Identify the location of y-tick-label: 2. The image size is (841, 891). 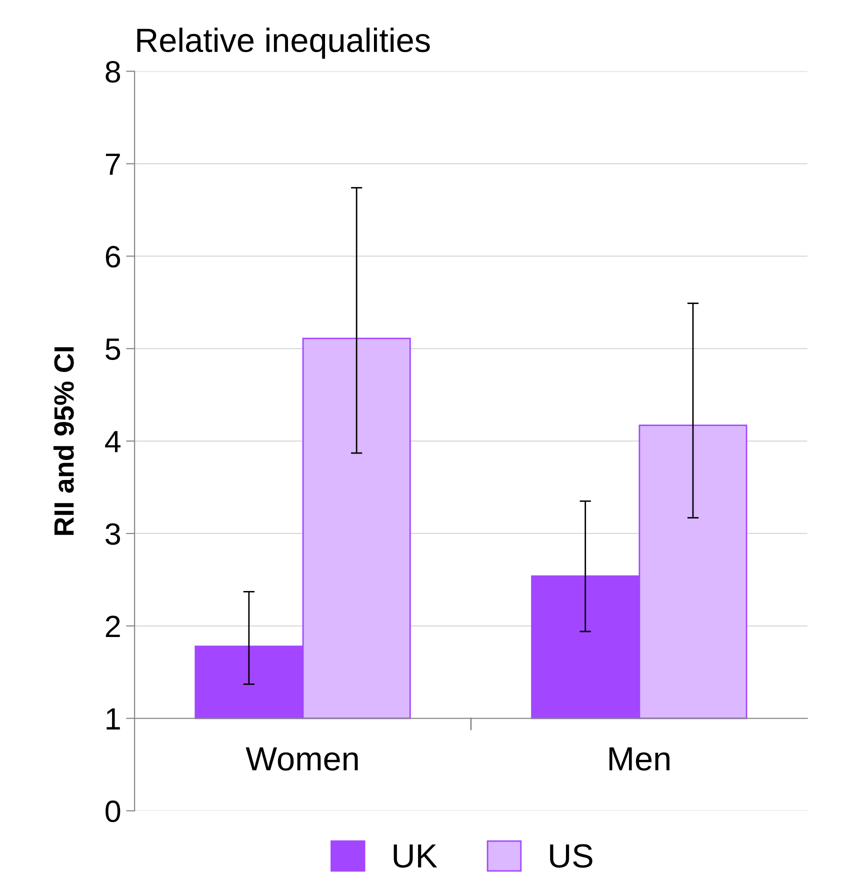
(113, 626).